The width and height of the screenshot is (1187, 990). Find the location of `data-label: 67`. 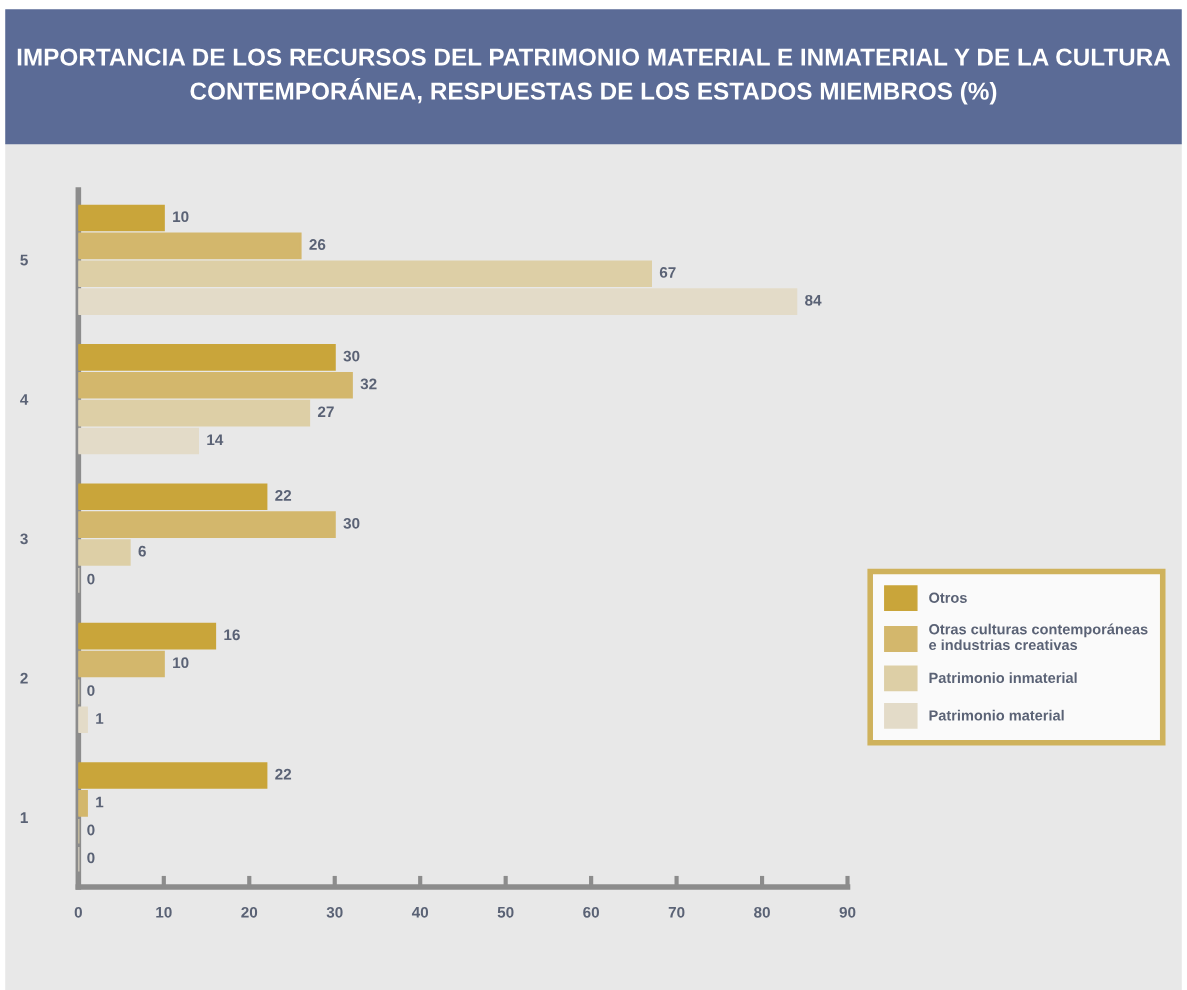

data-label: 67 is located at coordinates (667, 272).